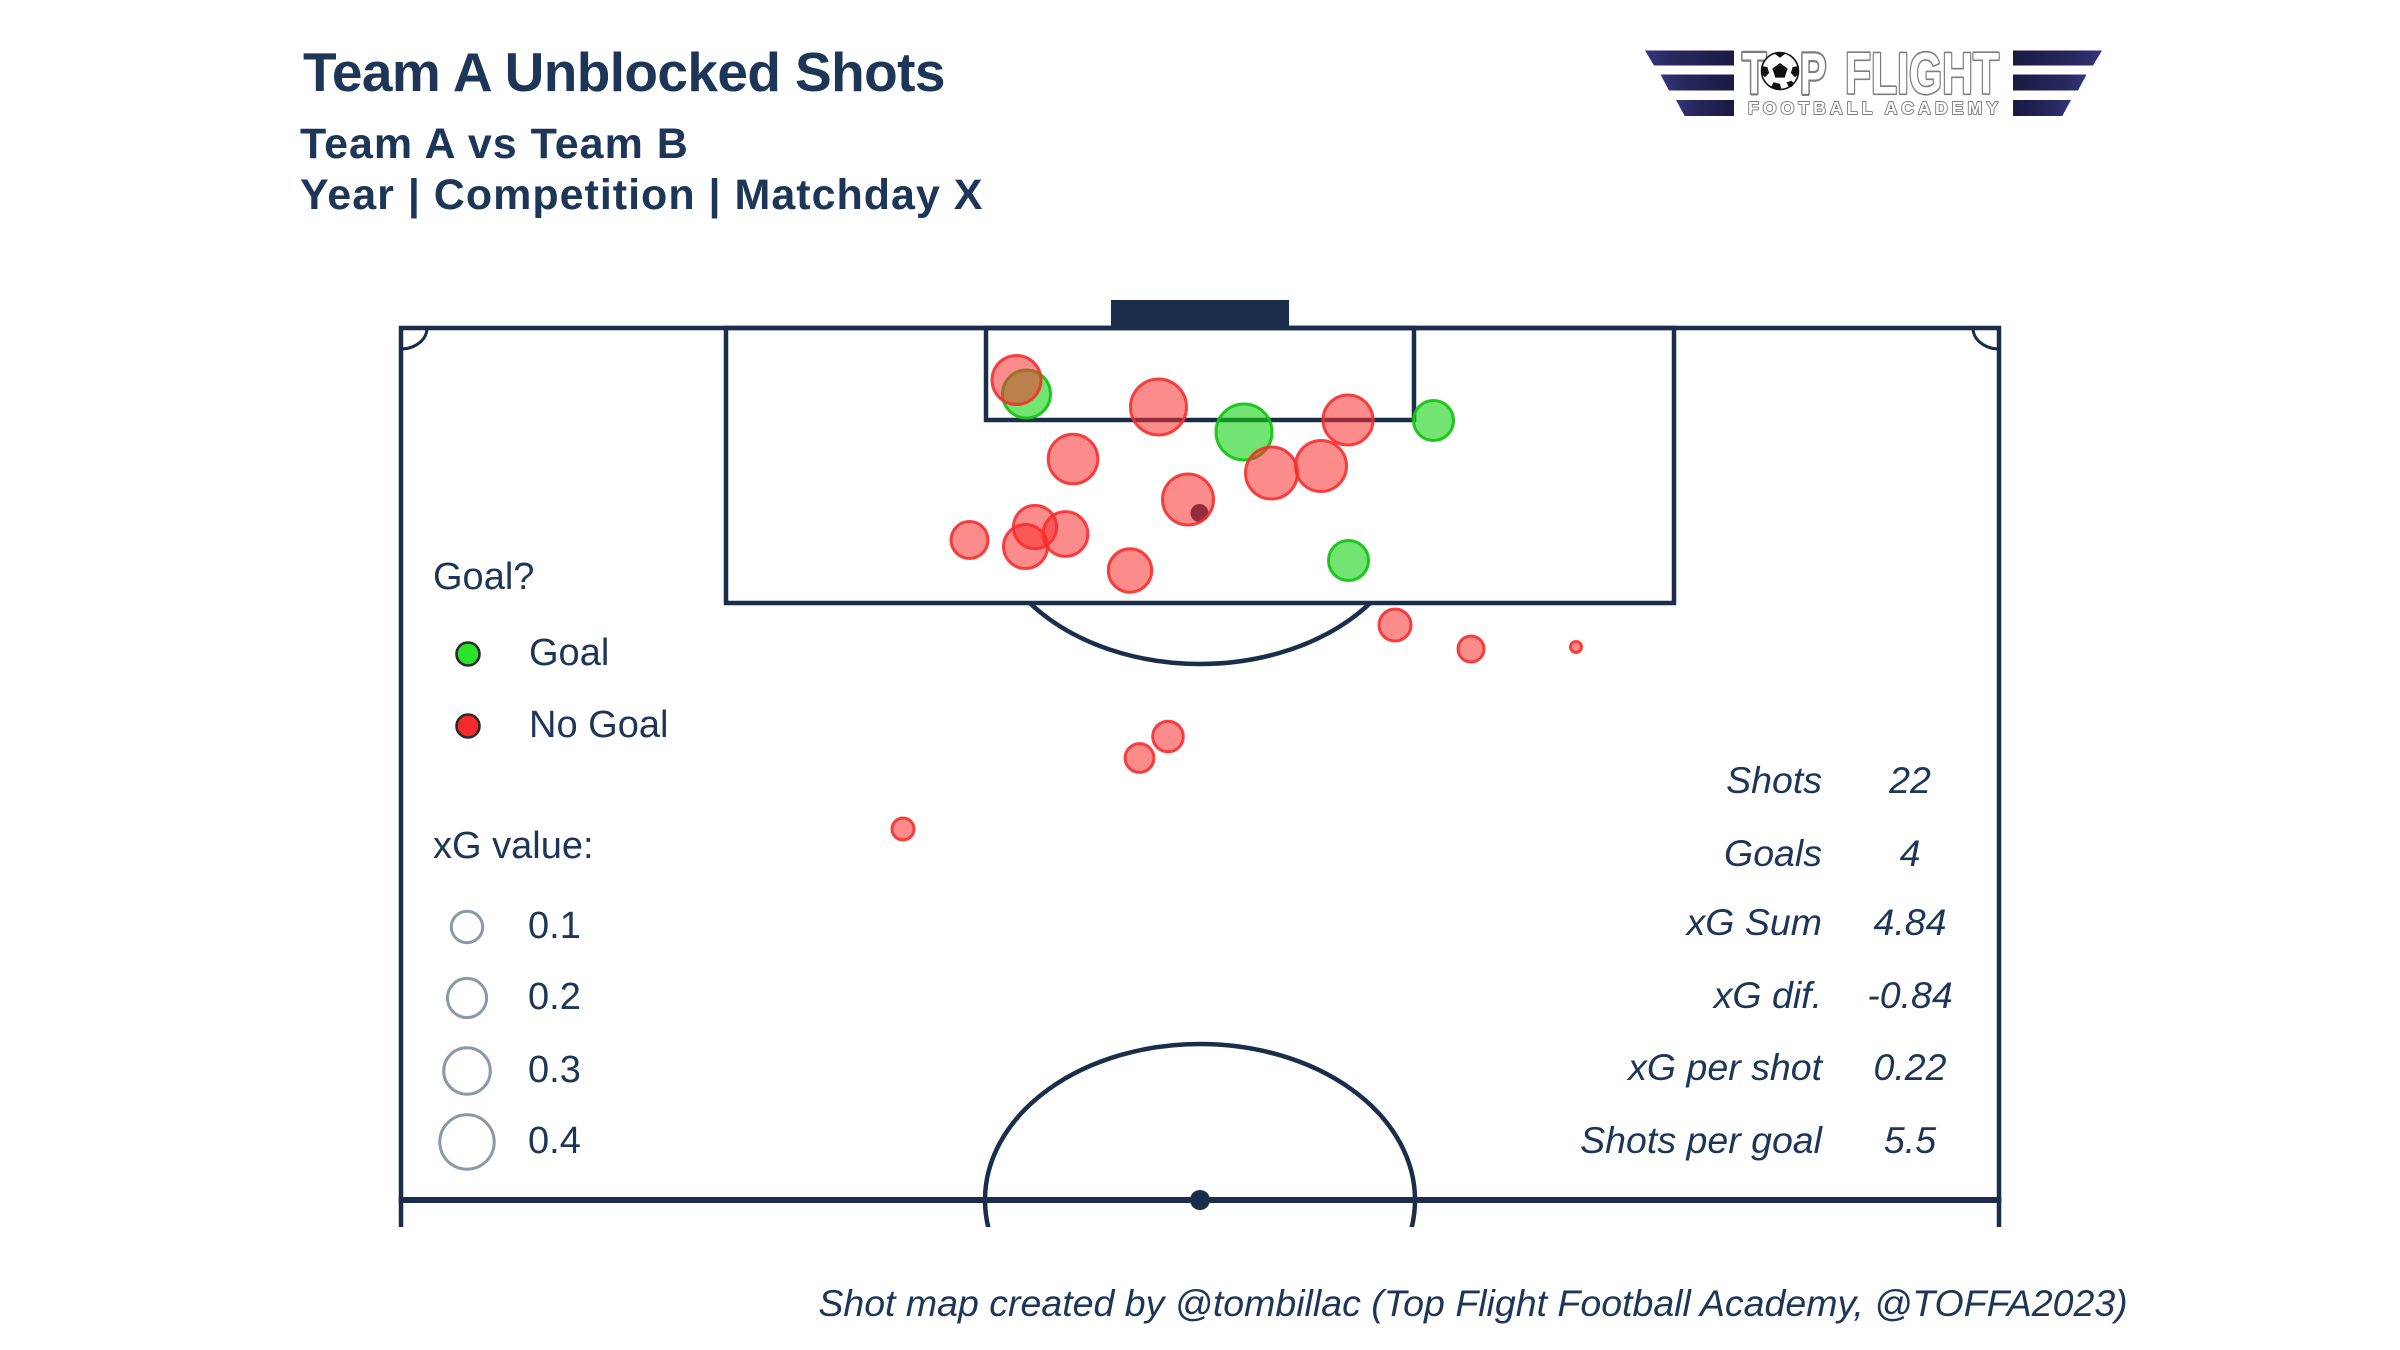  Describe the element at coordinates (1910, 922) in the screenshot. I see `svg-text: 4.84` at that location.